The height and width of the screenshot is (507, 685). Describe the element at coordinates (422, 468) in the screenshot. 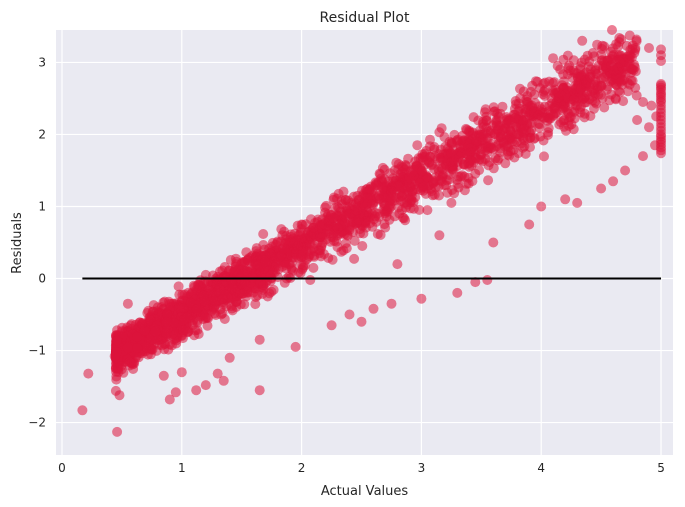

I see `x-tick-label: 3` at that location.